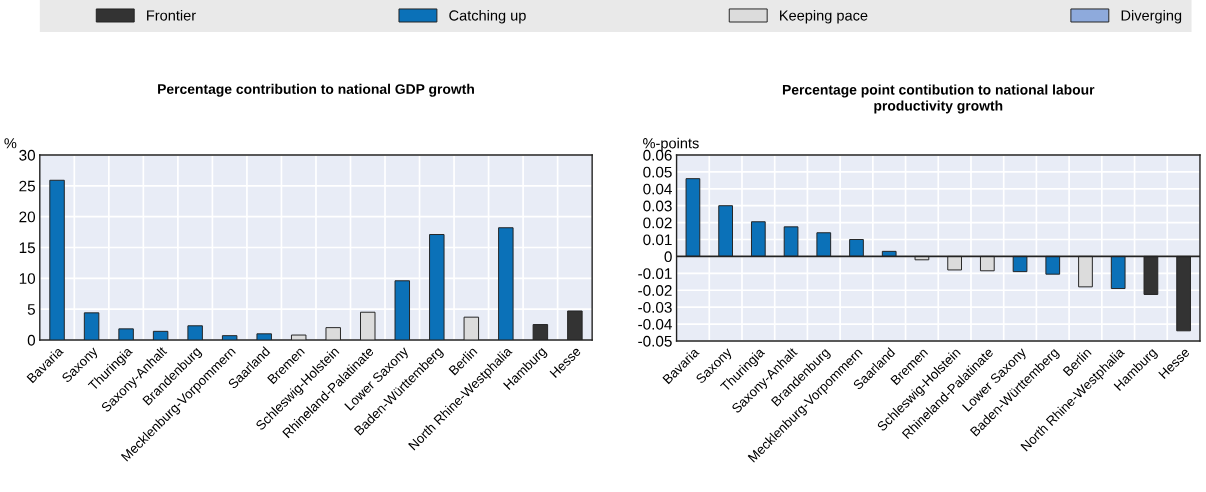 The image size is (1206, 492). I want to click on y-tick-label: 0.05, so click(657, 172).